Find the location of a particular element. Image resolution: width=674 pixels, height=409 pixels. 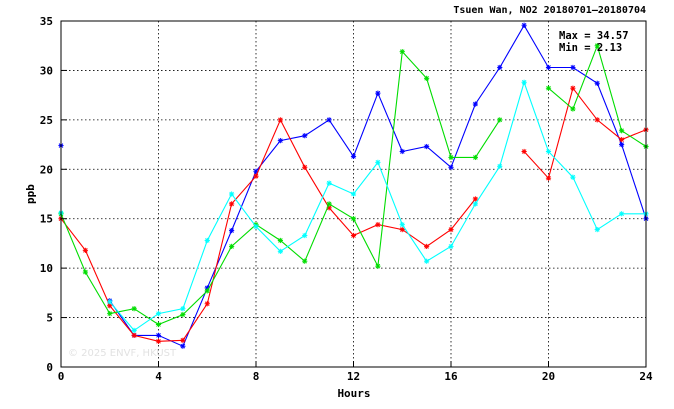

x-tick-label: 24 is located at coordinates (646, 376).